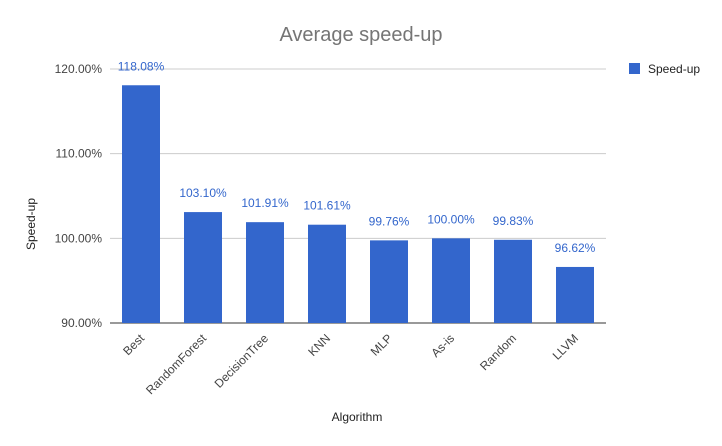 Image resolution: width=722 pixels, height=446 pixels. What do you see at coordinates (634, 68) in the screenshot?
I see `legend-swatch` at bounding box center [634, 68].